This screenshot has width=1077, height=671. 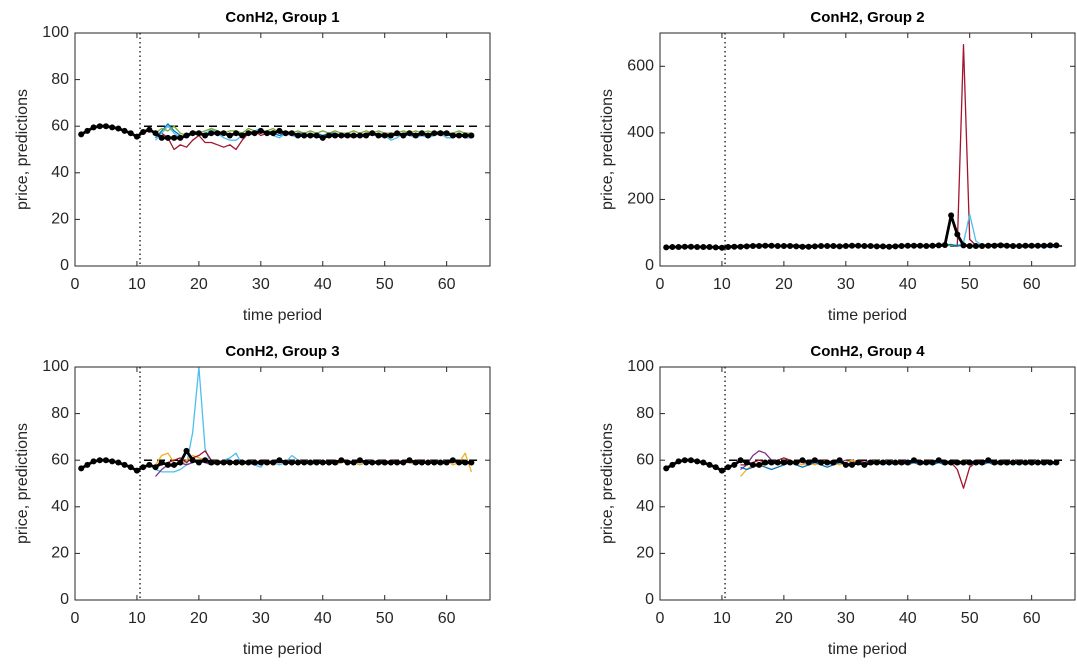 I want to click on panel-title: ConH2, Group 4, so click(x=867, y=351).